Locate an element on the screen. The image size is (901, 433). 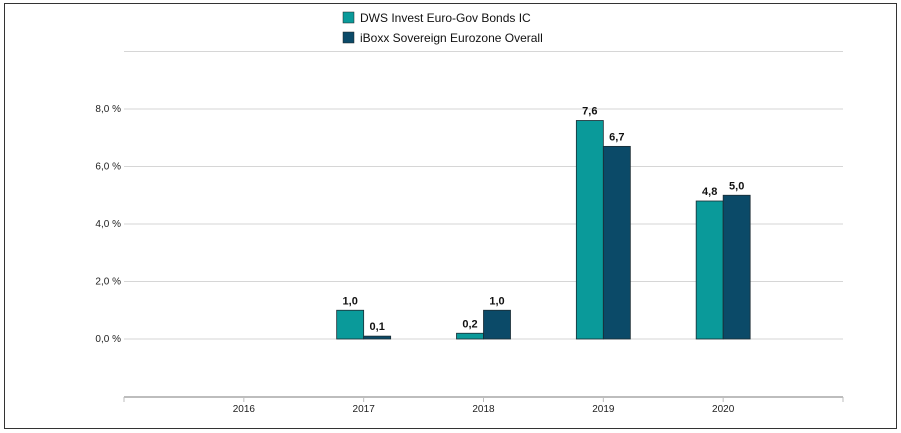
x-tick-label-2: 2017 is located at coordinates (364, 409).